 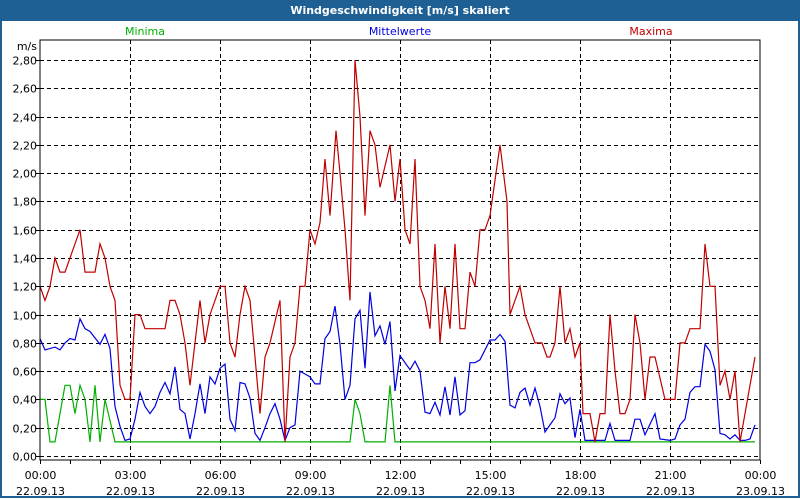 What do you see at coordinates (400, 31) in the screenshot?
I see `legend-mittelwerte: Mittelwerte` at bounding box center [400, 31].